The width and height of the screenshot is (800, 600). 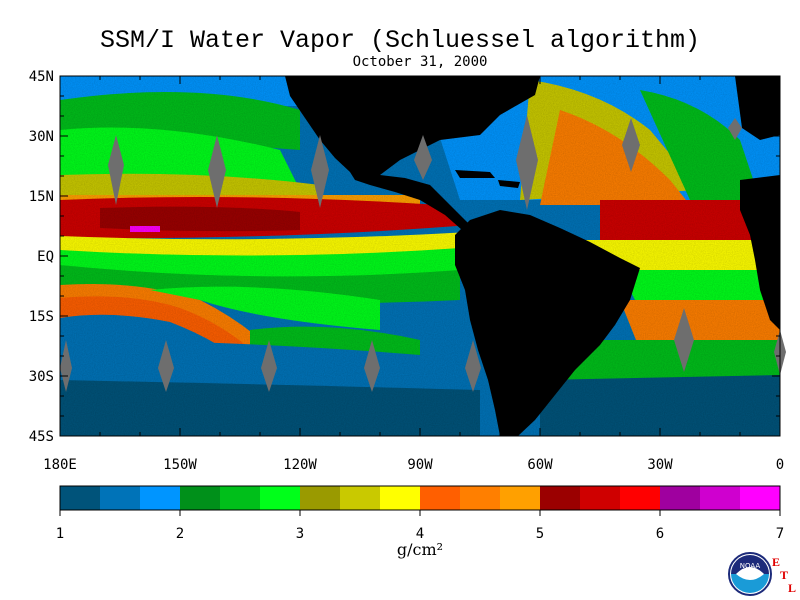 What do you see at coordinates (60, 465) in the screenshot?
I see `lon-label: 180E` at bounding box center [60, 465].